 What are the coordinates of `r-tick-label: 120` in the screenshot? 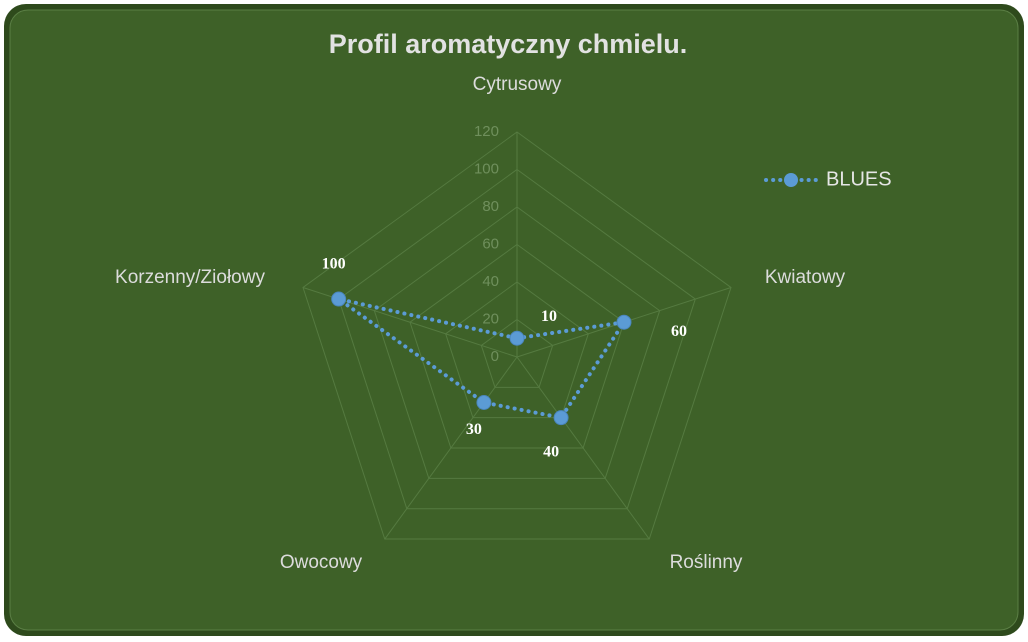 It's located at (486, 131).